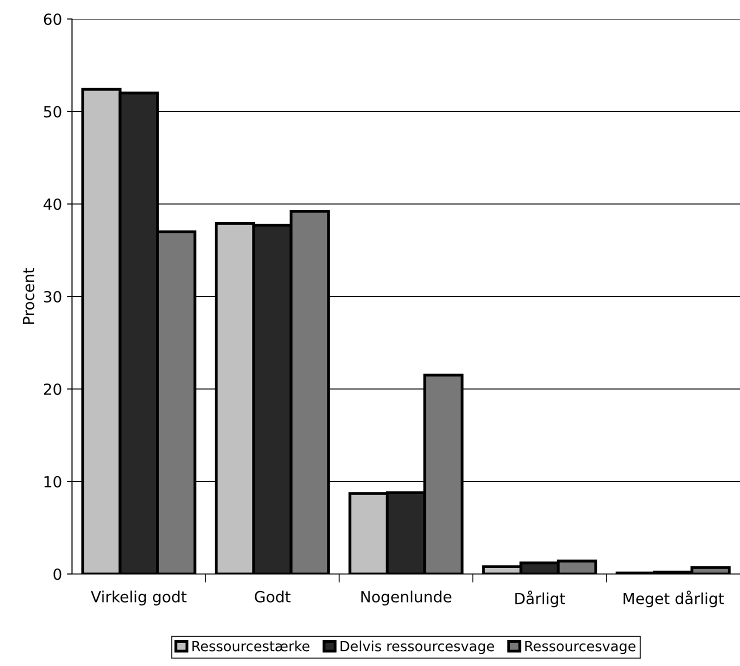 The image size is (740, 666). I want to click on x-tick-label: Nogenlunde, so click(406, 598).